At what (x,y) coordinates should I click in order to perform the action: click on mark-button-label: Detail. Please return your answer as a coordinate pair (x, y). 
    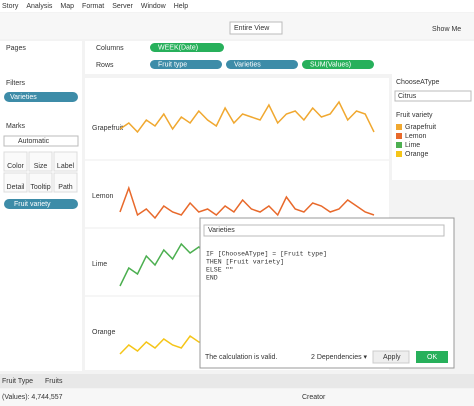
    Looking at the image, I should click on (16, 187).